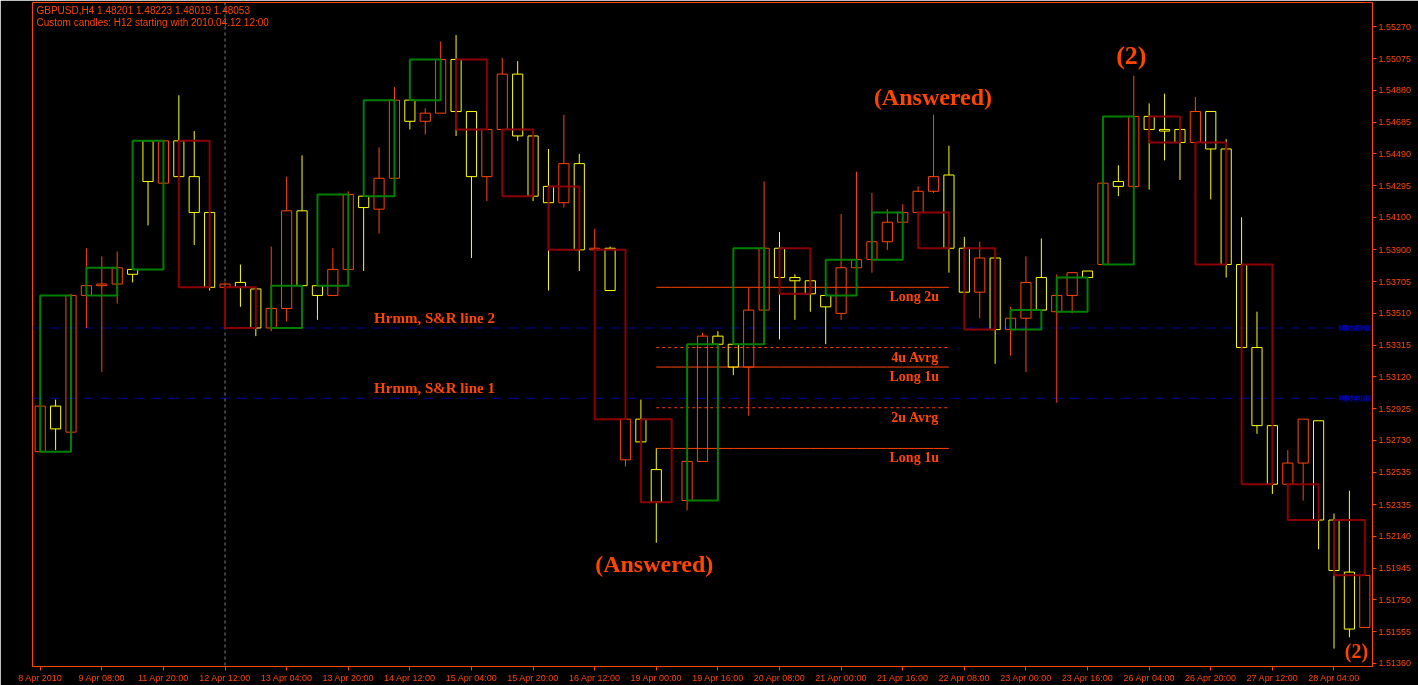 This screenshot has height=685, width=1418. I want to click on x-tick-label: 13 Apr 20:00, so click(348, 677).